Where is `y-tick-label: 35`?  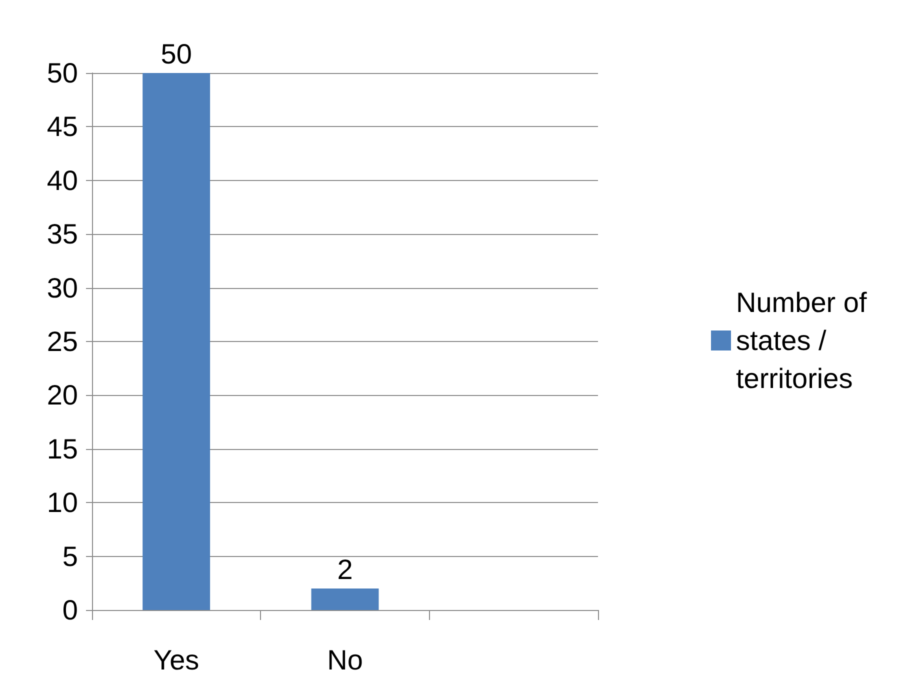 y-tick-label: 35 is located at coordinates (62, 234).